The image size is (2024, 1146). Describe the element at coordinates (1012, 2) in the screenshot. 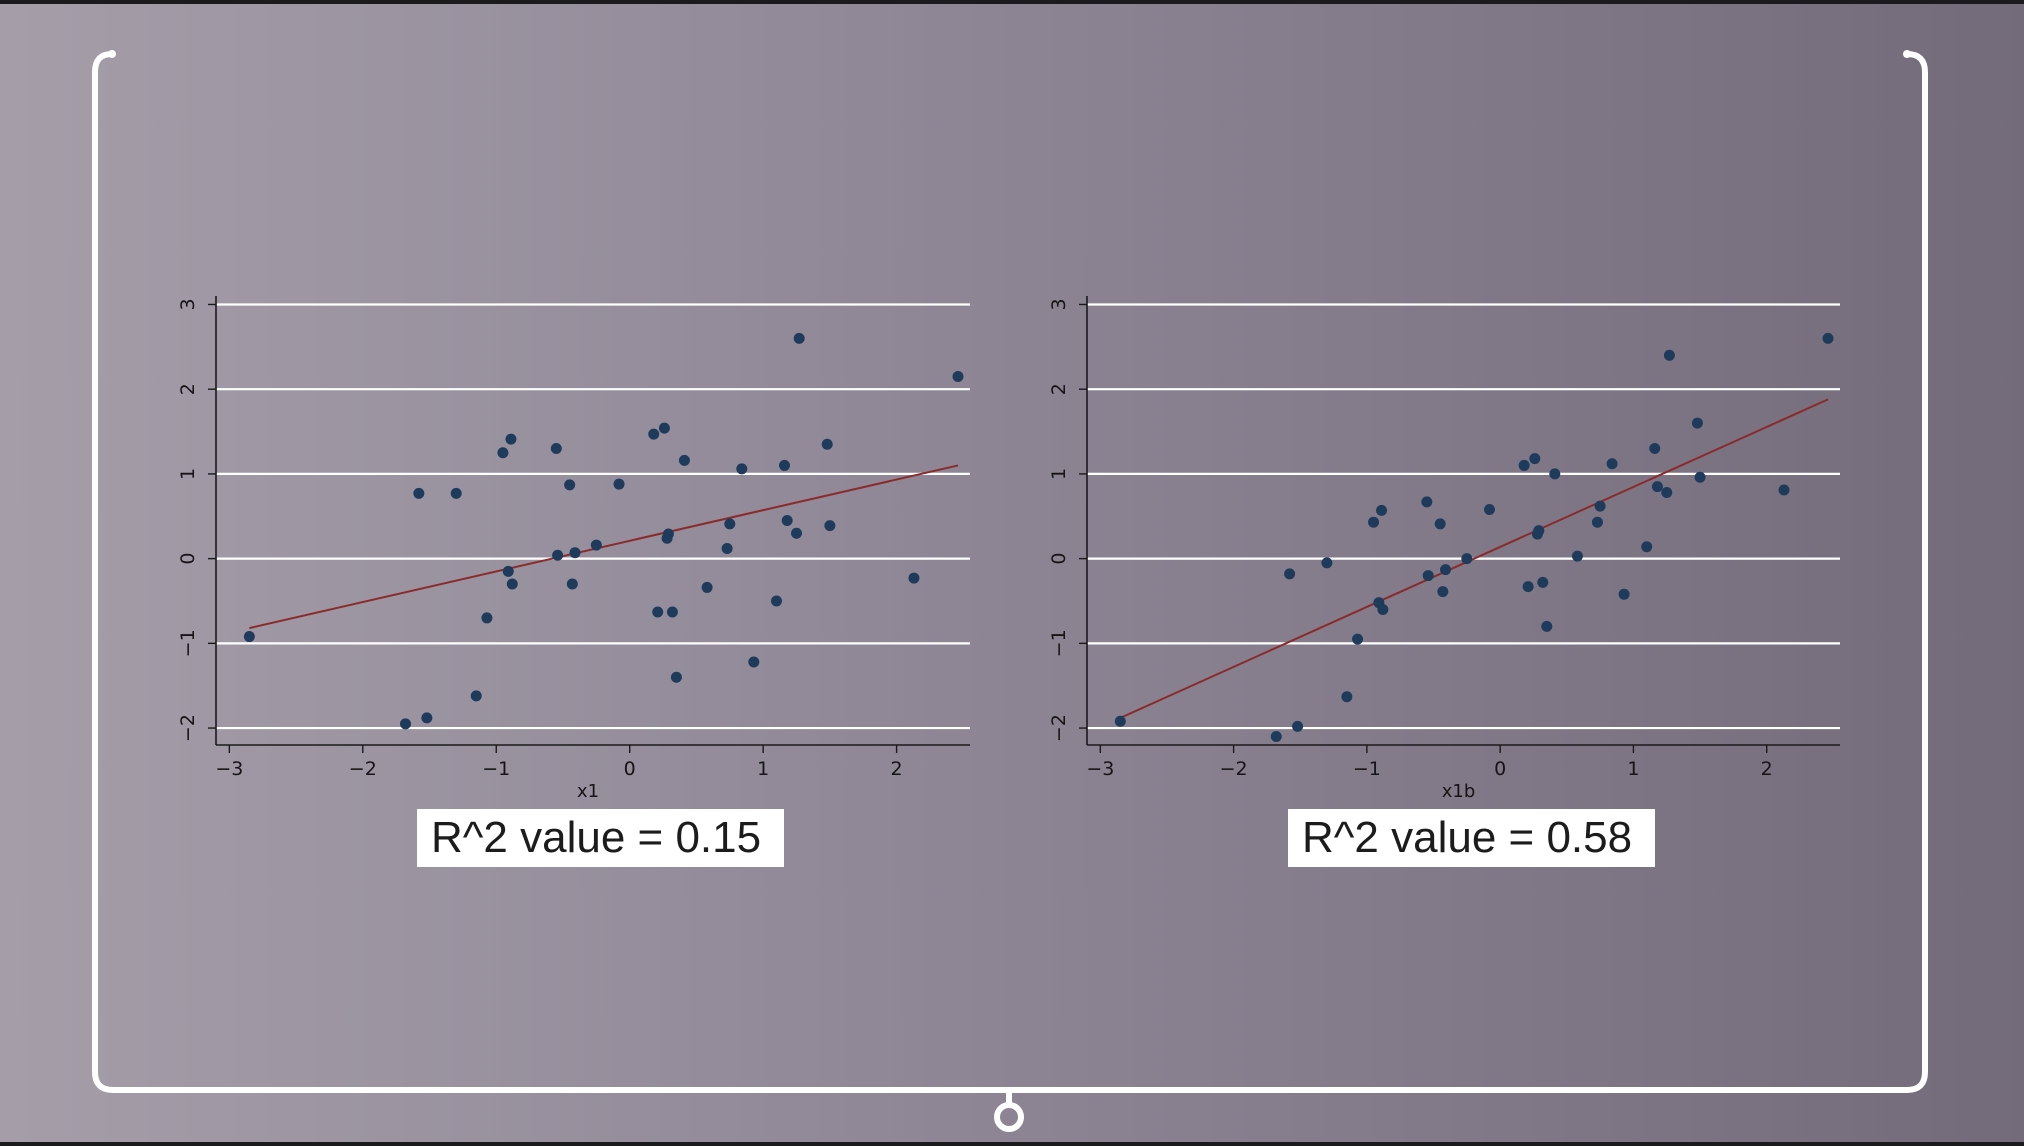

I see `top-letterbox-strip` at that location.